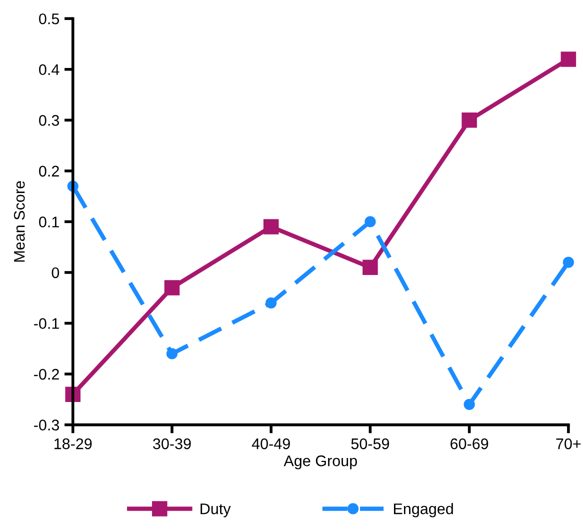  What do you see at coordinates (320, 462) in the screenshot?
I see `x-axis-title: Age Group` at bounding box center [320, 462].